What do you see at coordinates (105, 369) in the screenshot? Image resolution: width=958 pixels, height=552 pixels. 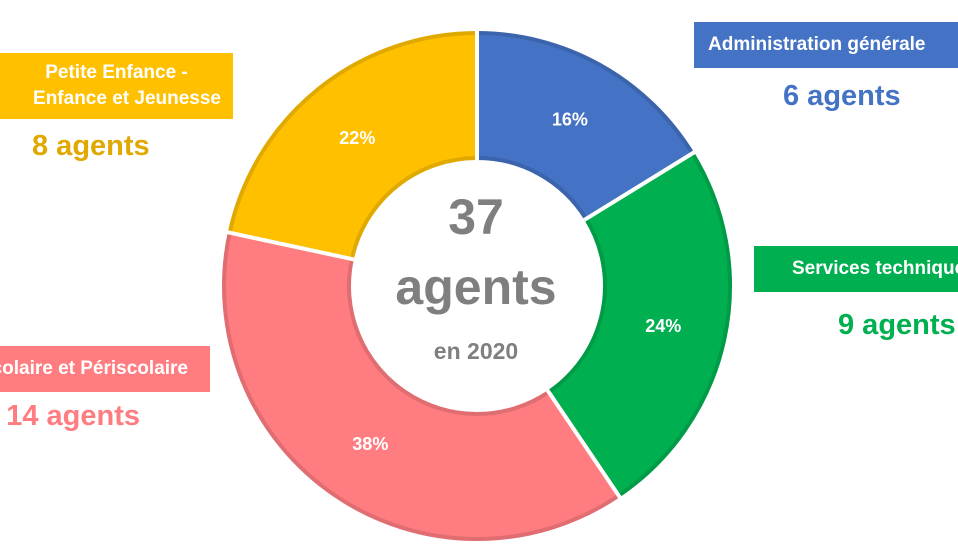 I see `category-label-scolaire: Scolaire et Périscolaire` at bounding box center [105, 369].